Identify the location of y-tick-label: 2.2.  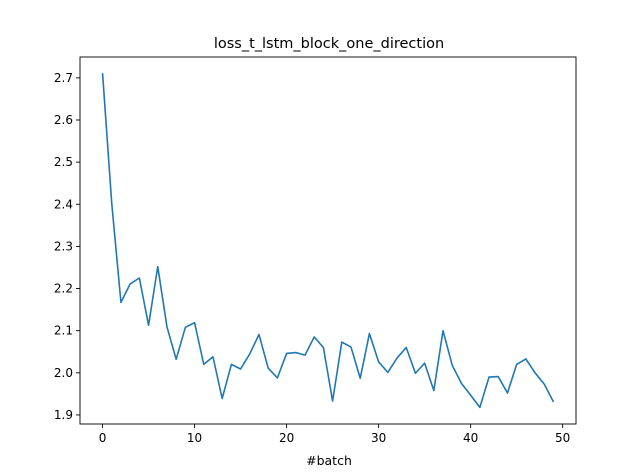
(63, 289).